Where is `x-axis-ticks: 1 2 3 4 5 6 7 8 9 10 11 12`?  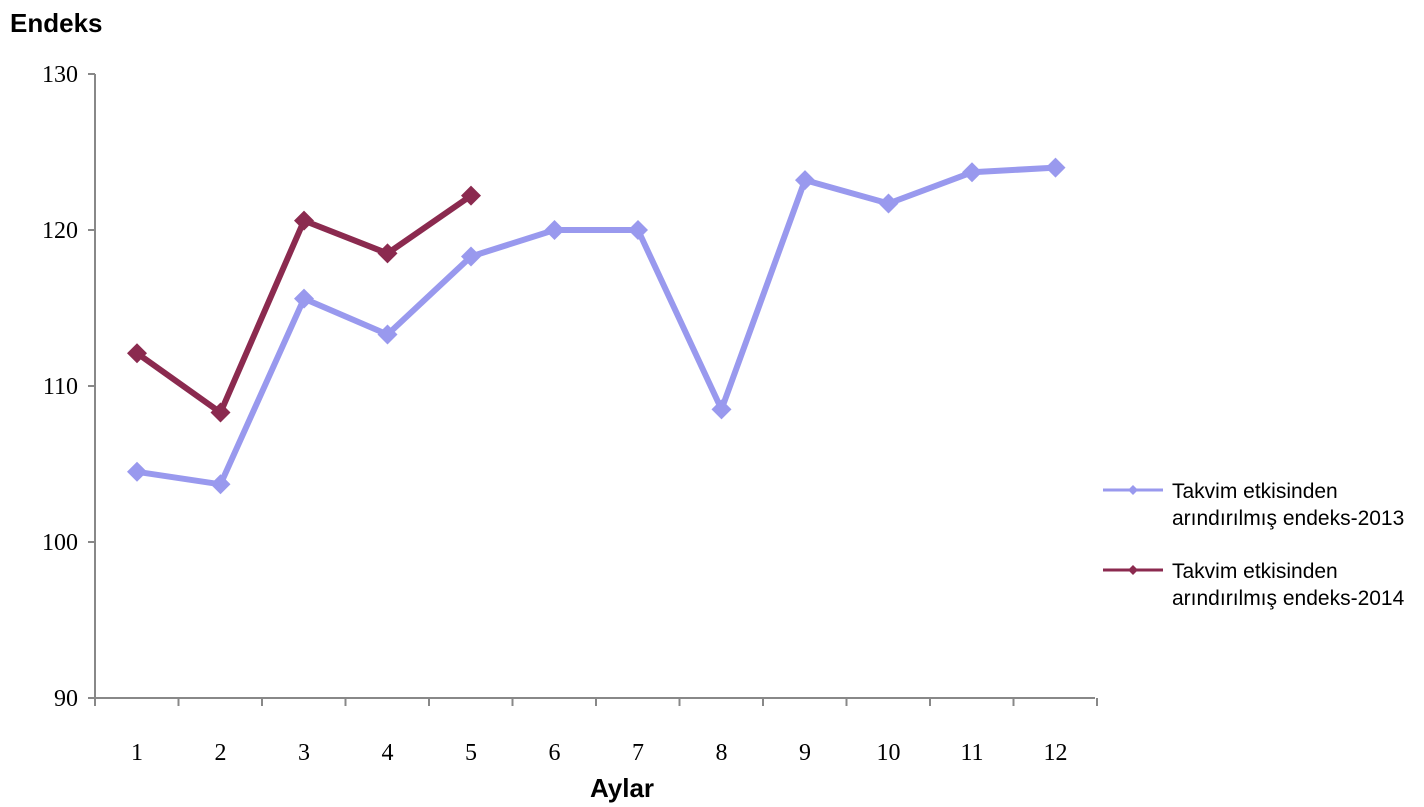
x-axis-ticks: 1 2 3 4 5 6 7 8 9 10 11 12 is located at coordinates (596, 732).